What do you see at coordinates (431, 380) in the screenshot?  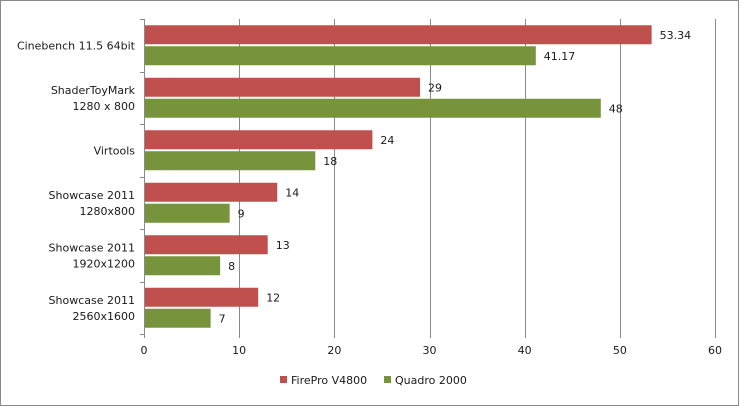 I see `legend-label: Quadro 2000` at bounding box center [431, 380].